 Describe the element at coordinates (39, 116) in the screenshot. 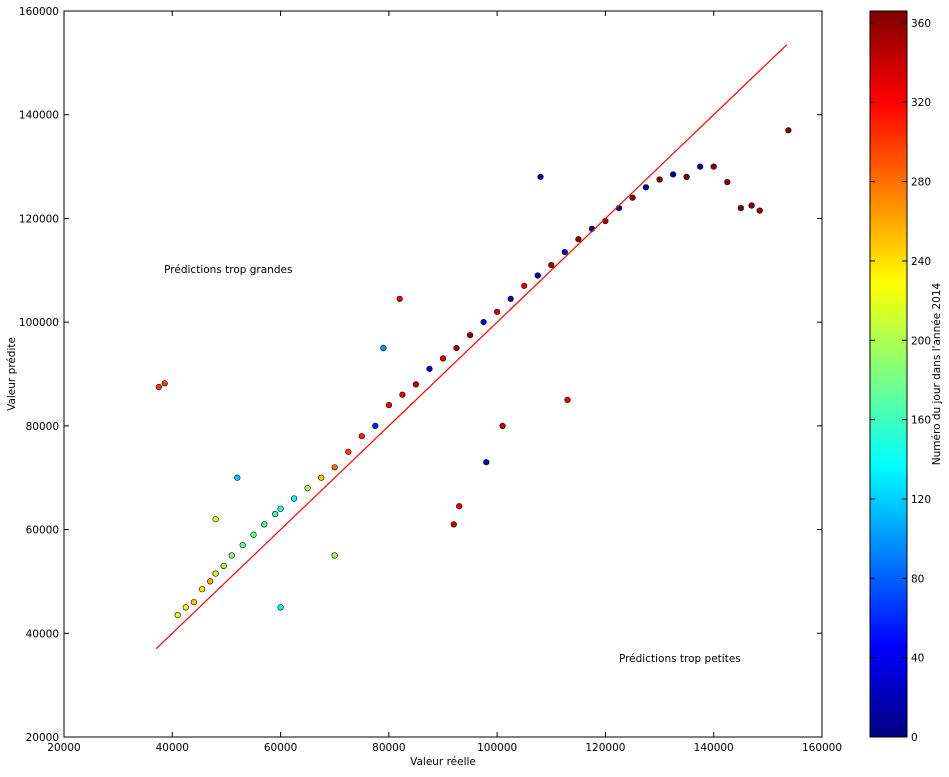

I see `y-tick-label: 140000` at that location.